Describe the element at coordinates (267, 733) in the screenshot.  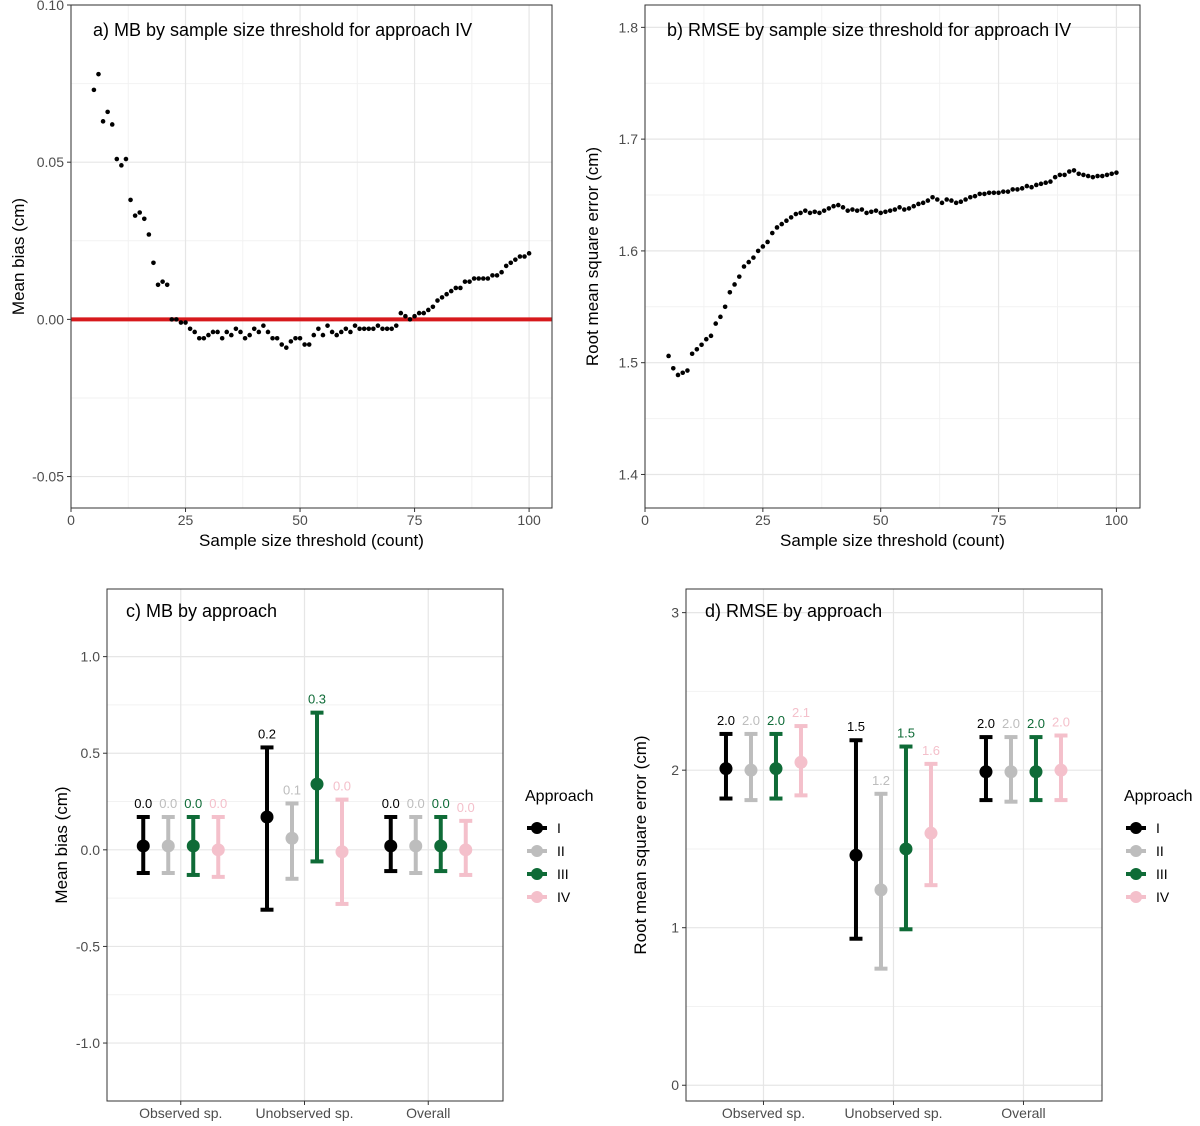
I see `data-label: 0.2` at that location.